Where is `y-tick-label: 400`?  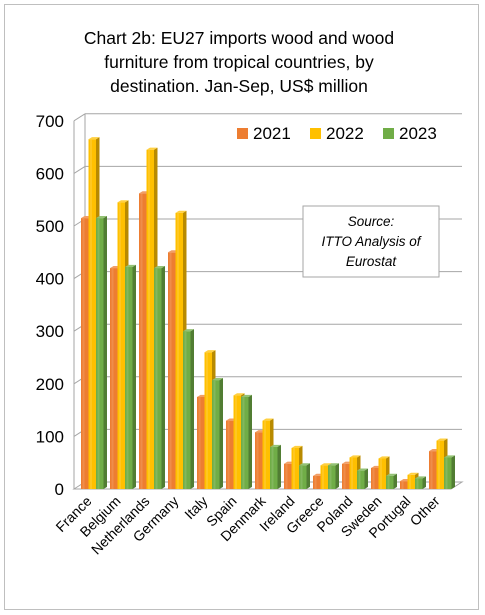
y-tick-label: 400 is located at coordinates (50, 279).